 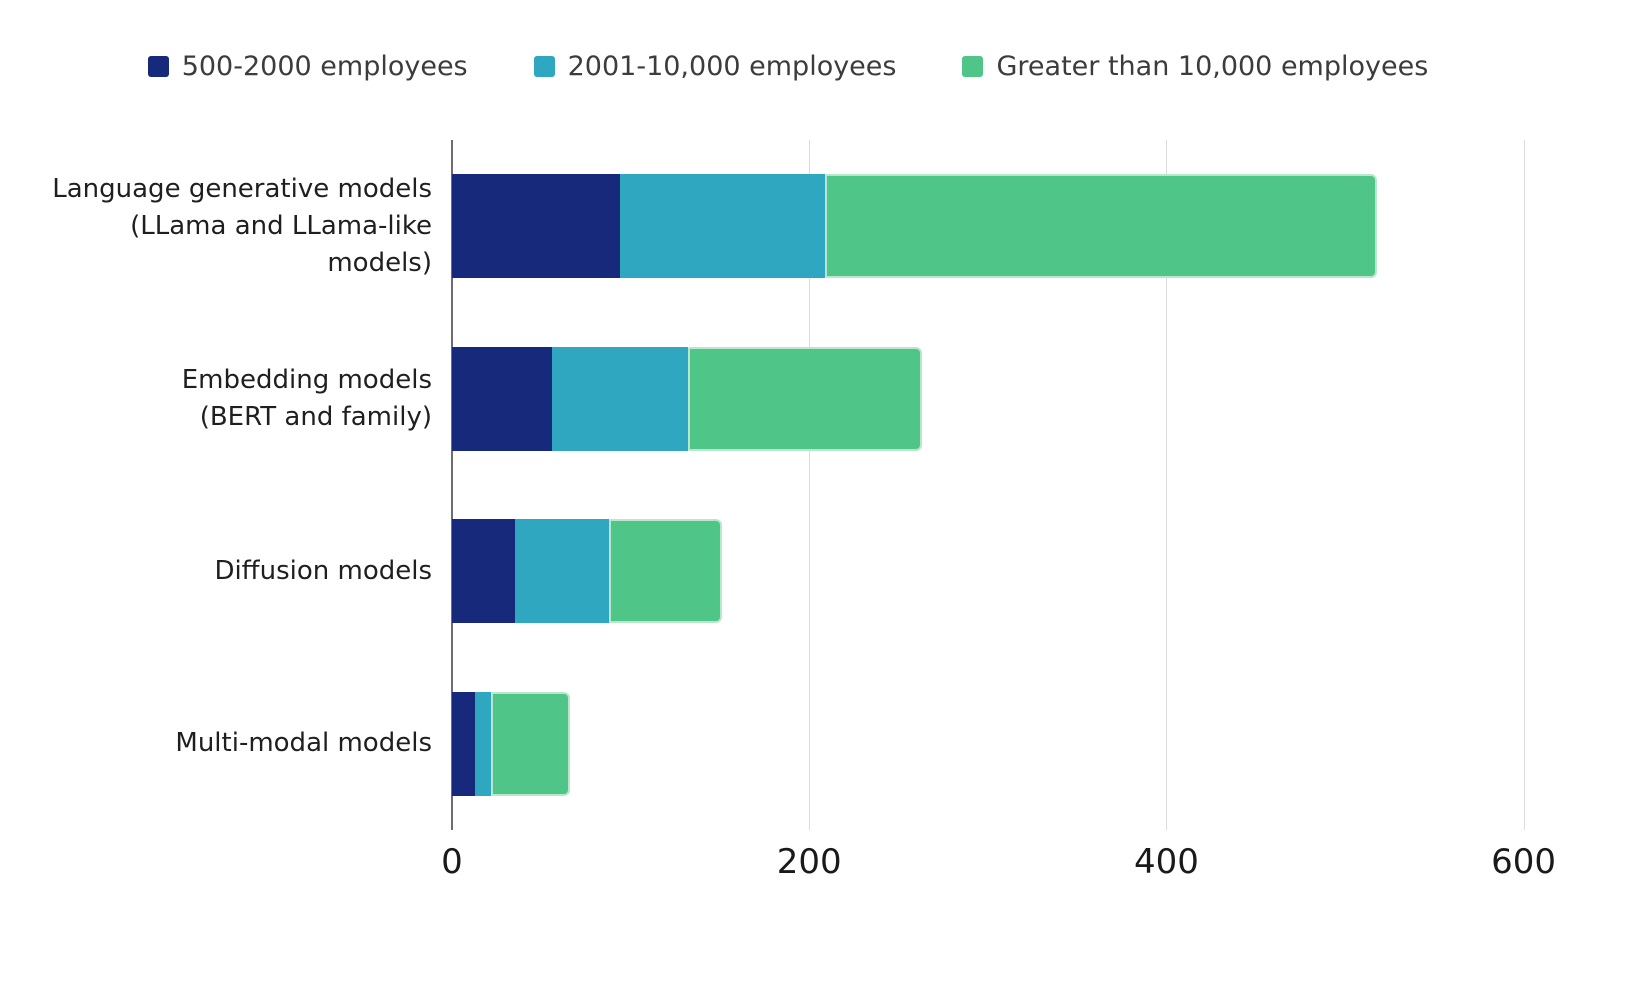 I want to click on legend-label: 2001-10,000 employees, so click(x=732, y=66).